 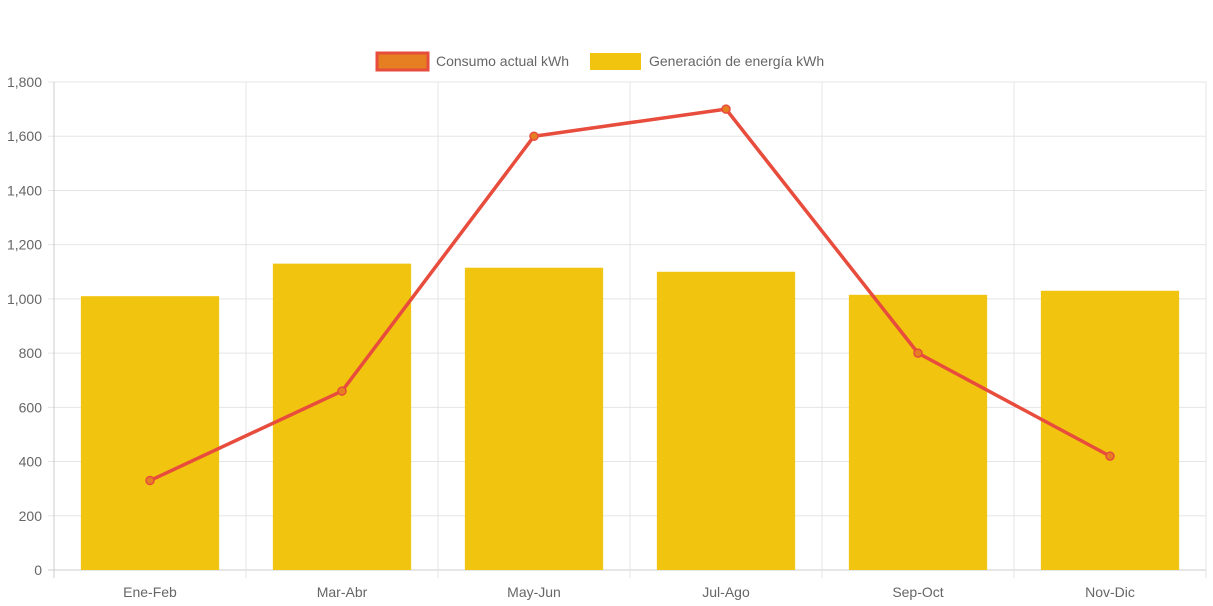 I want to click on legend-swatch-consumo, so click(x=402, y=61).